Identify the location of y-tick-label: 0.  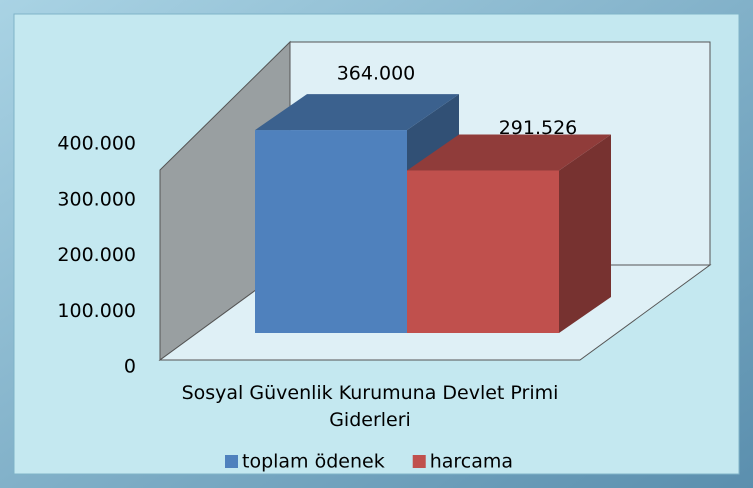
(130, 367).